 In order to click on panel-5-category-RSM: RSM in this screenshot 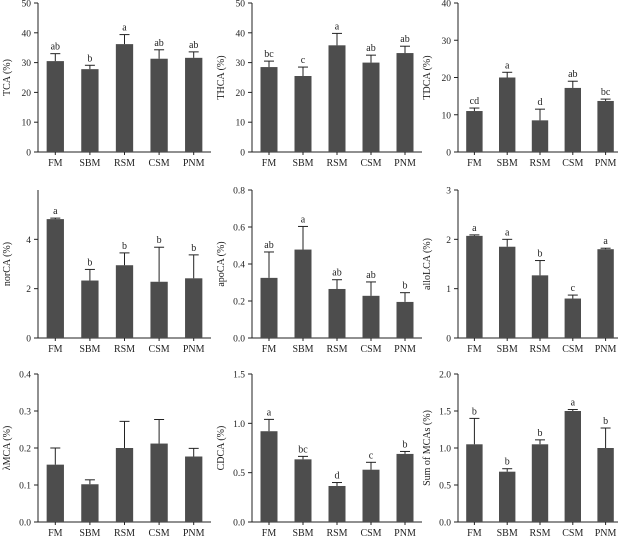, I will do `click(539, 349)`.